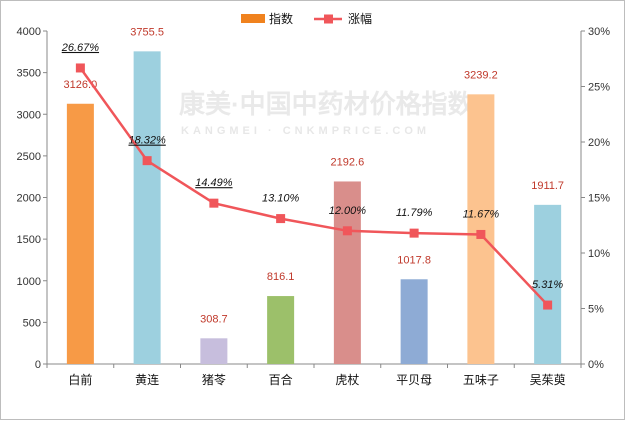 This screenshot has height=421, width=625. Describe the element at coordinates (347, 379) in the screenshot. I see `x-tick-label: 虎杖` at that location.